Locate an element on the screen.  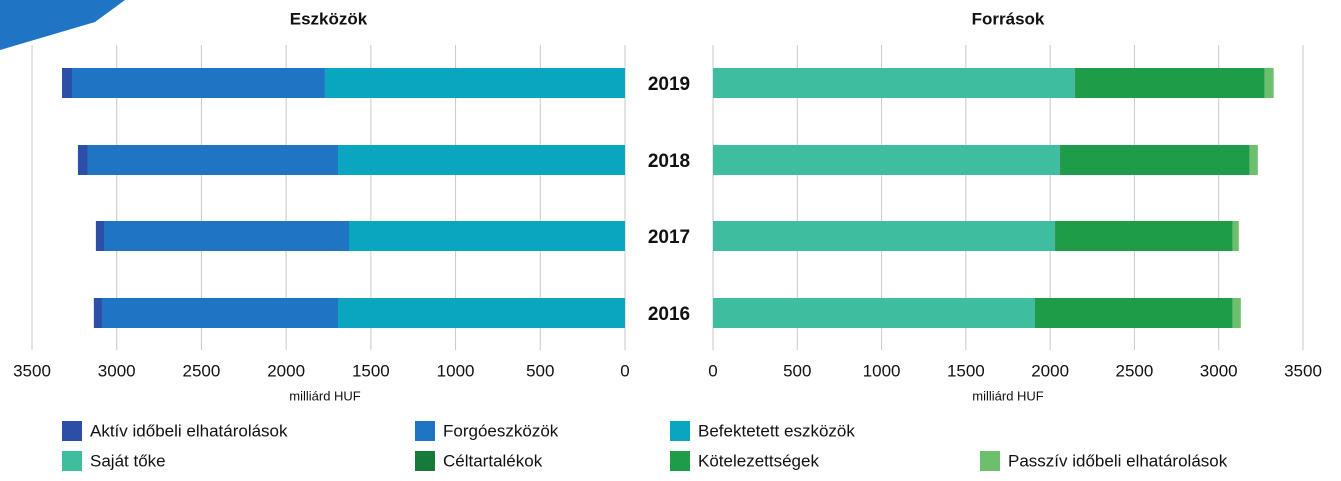
legend-label: Céltartalékok is located at coordinates (493, 460).